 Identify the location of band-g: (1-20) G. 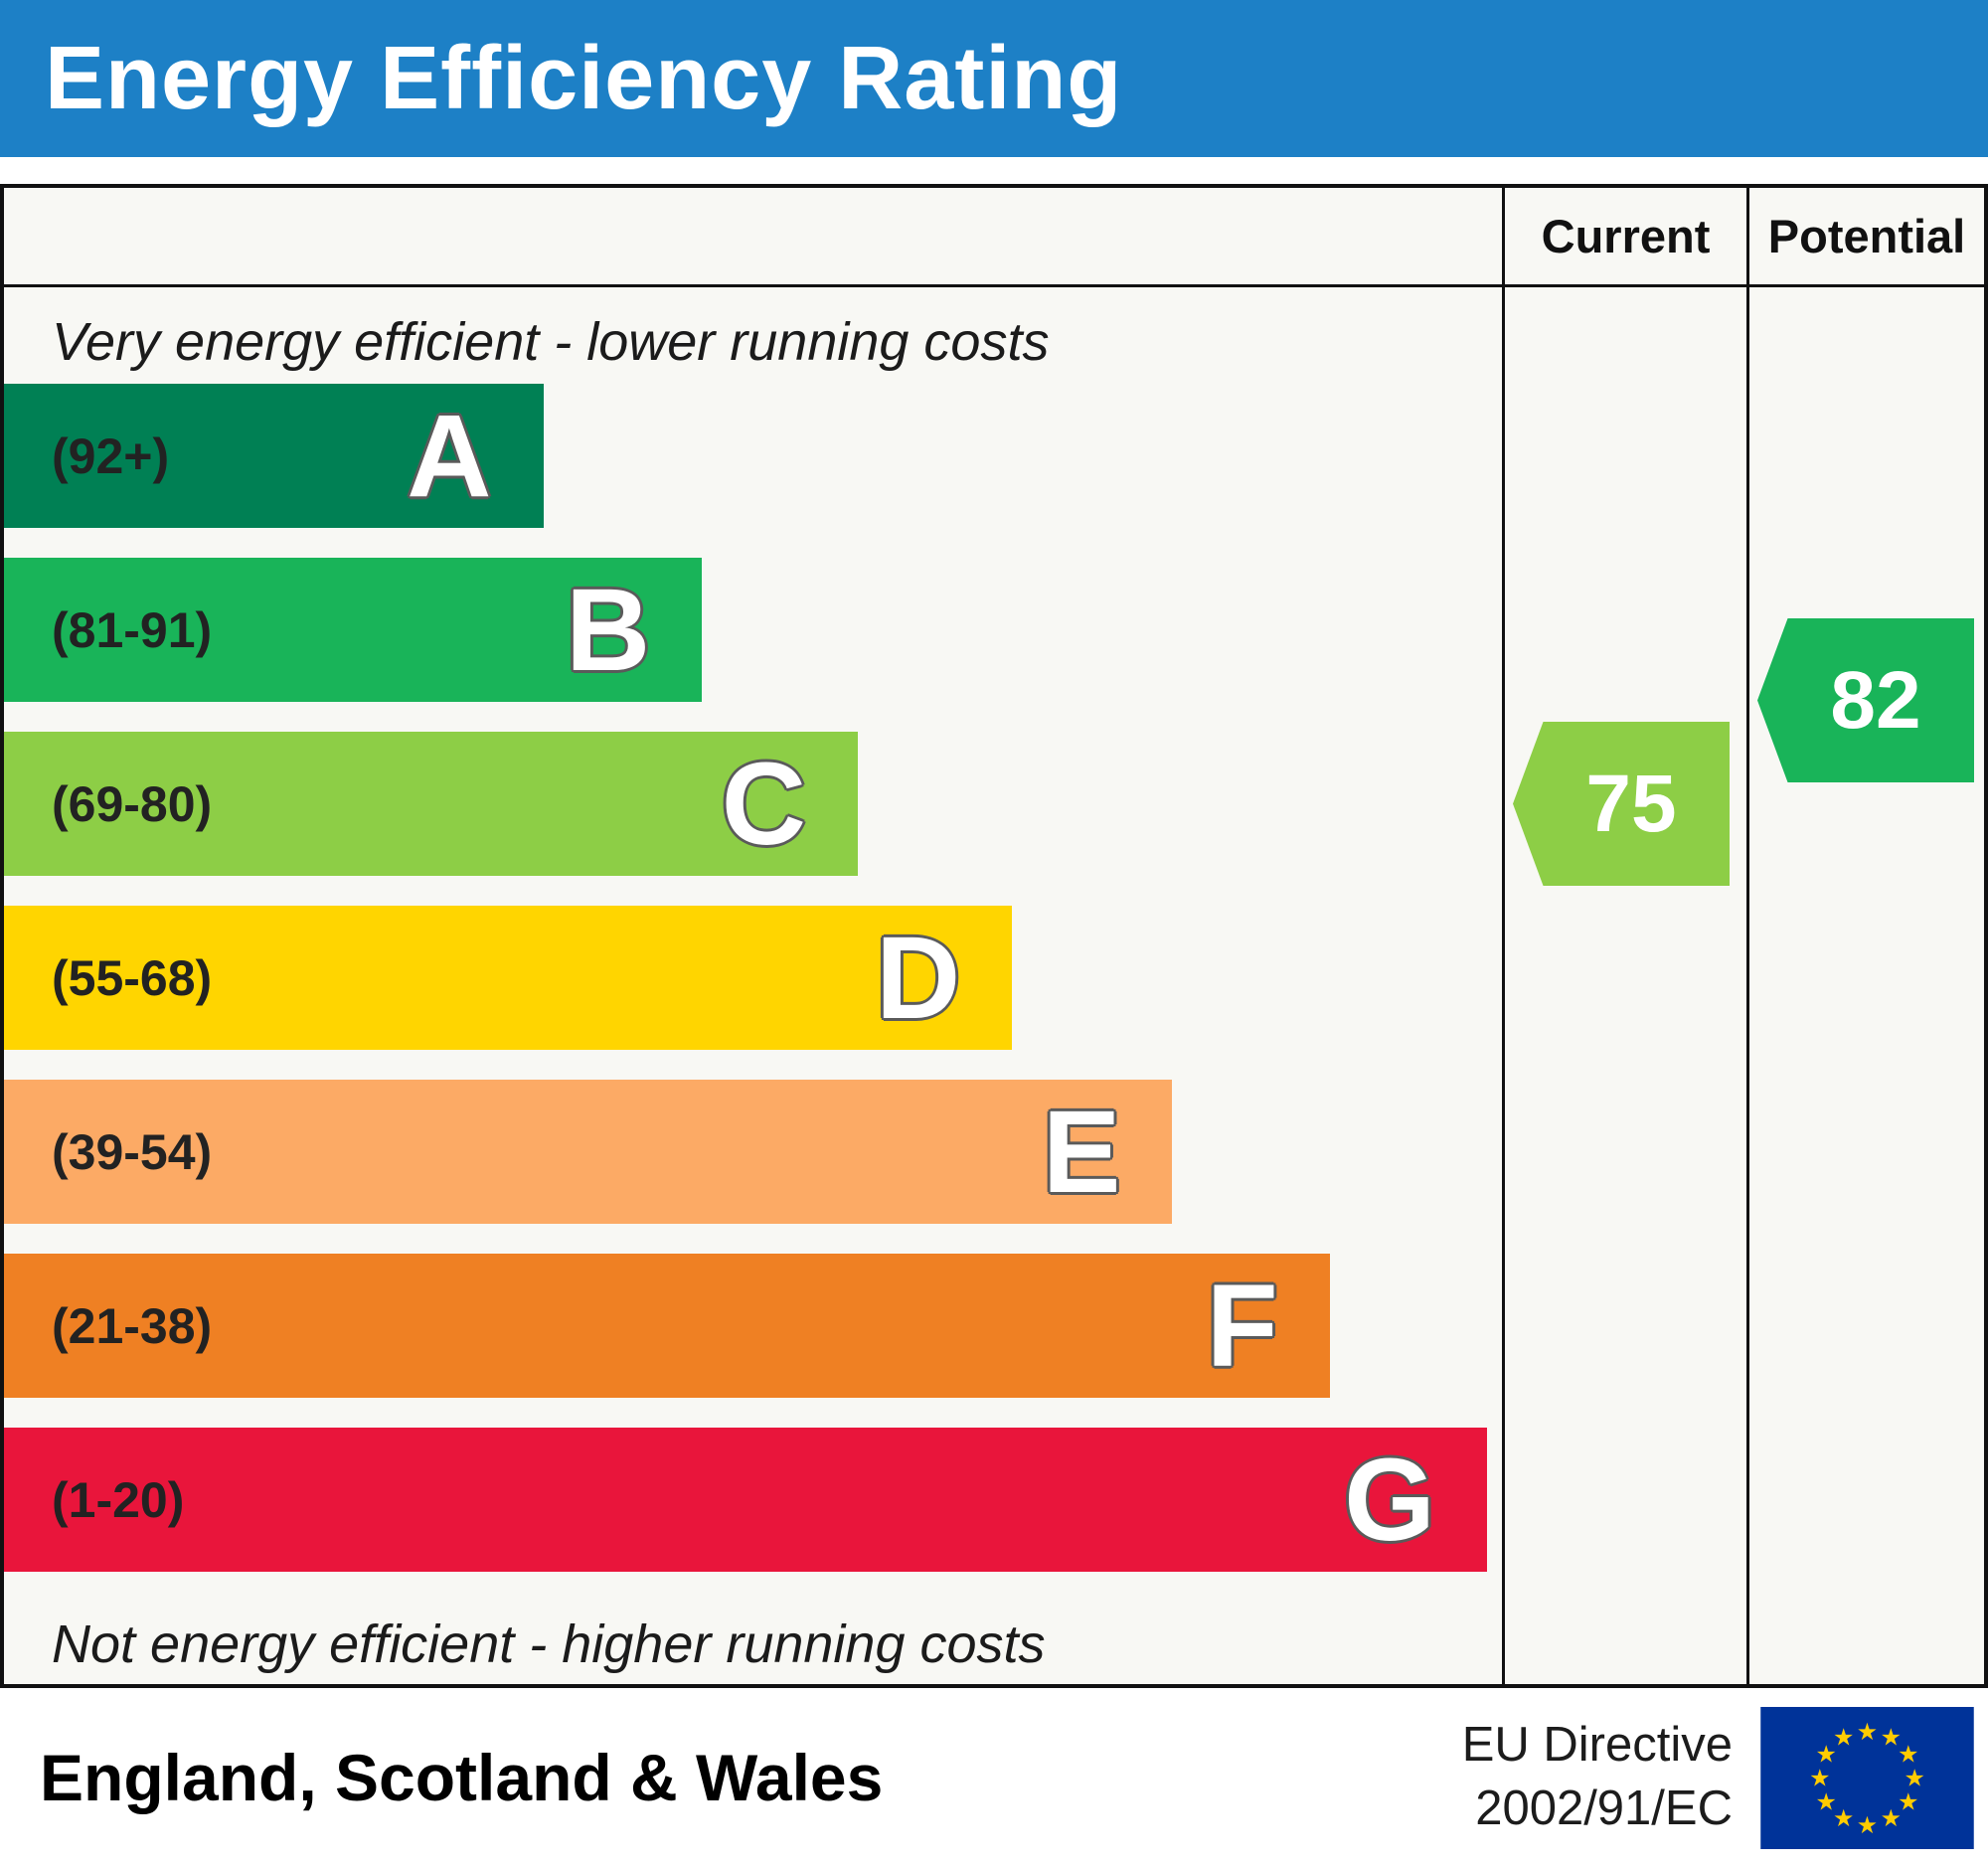
(745, 1500).